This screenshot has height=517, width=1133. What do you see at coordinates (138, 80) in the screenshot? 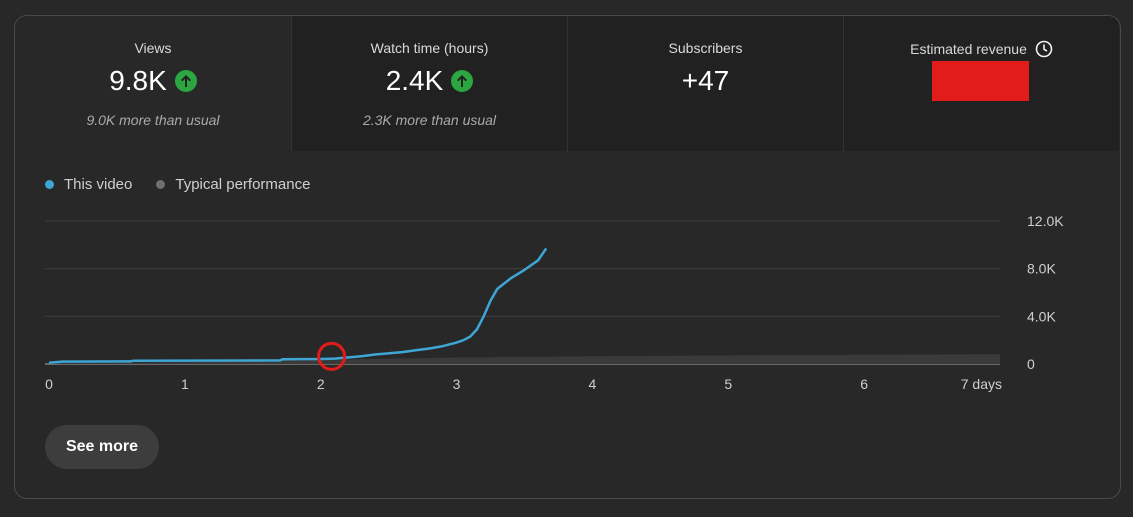
I see `metric-value: 9.8K` at bounding box center [138, 80].